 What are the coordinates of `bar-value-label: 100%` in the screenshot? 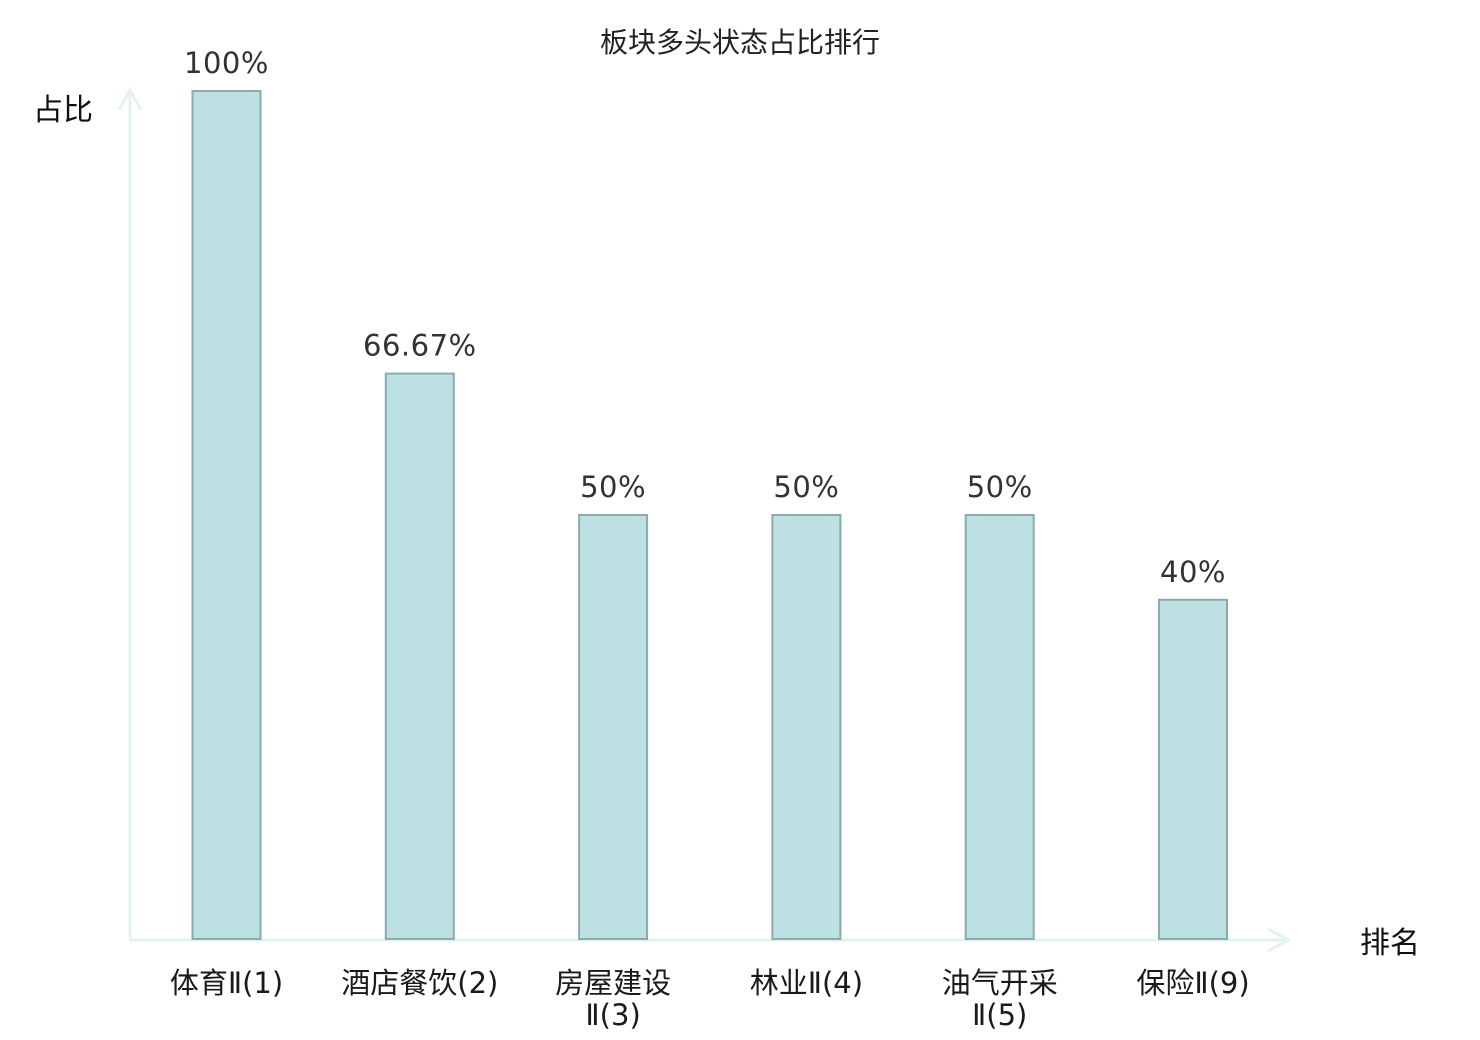 It's located at (226, 63).